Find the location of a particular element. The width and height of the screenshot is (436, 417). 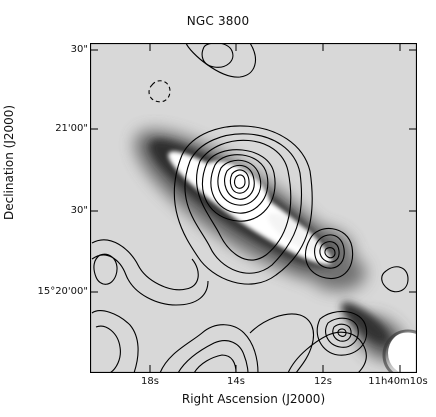

figure-title: NGC 3800 is located at coordinates (218, 21).